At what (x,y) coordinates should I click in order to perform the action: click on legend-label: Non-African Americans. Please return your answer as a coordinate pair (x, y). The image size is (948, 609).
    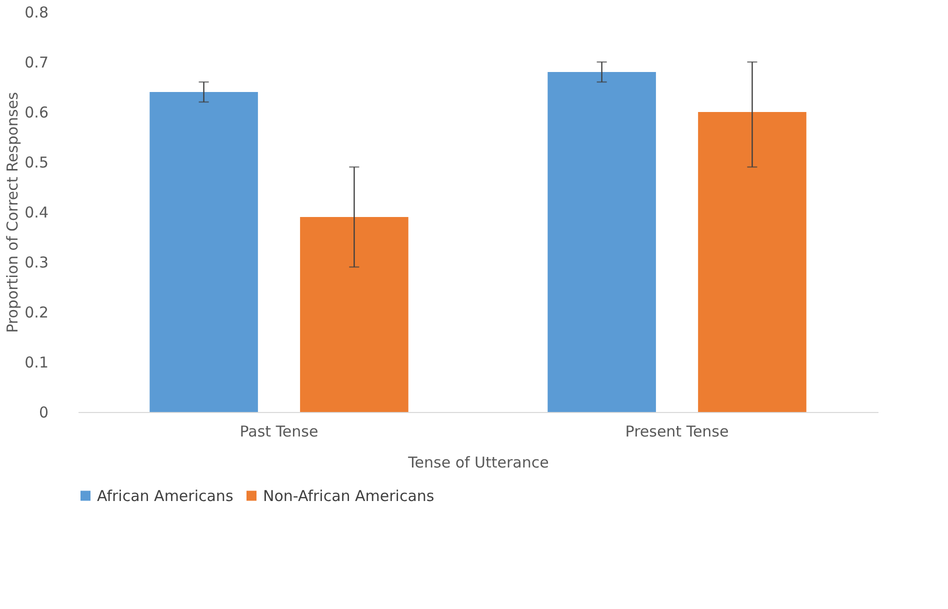
    Looking at the image, I should click on (348, 495).